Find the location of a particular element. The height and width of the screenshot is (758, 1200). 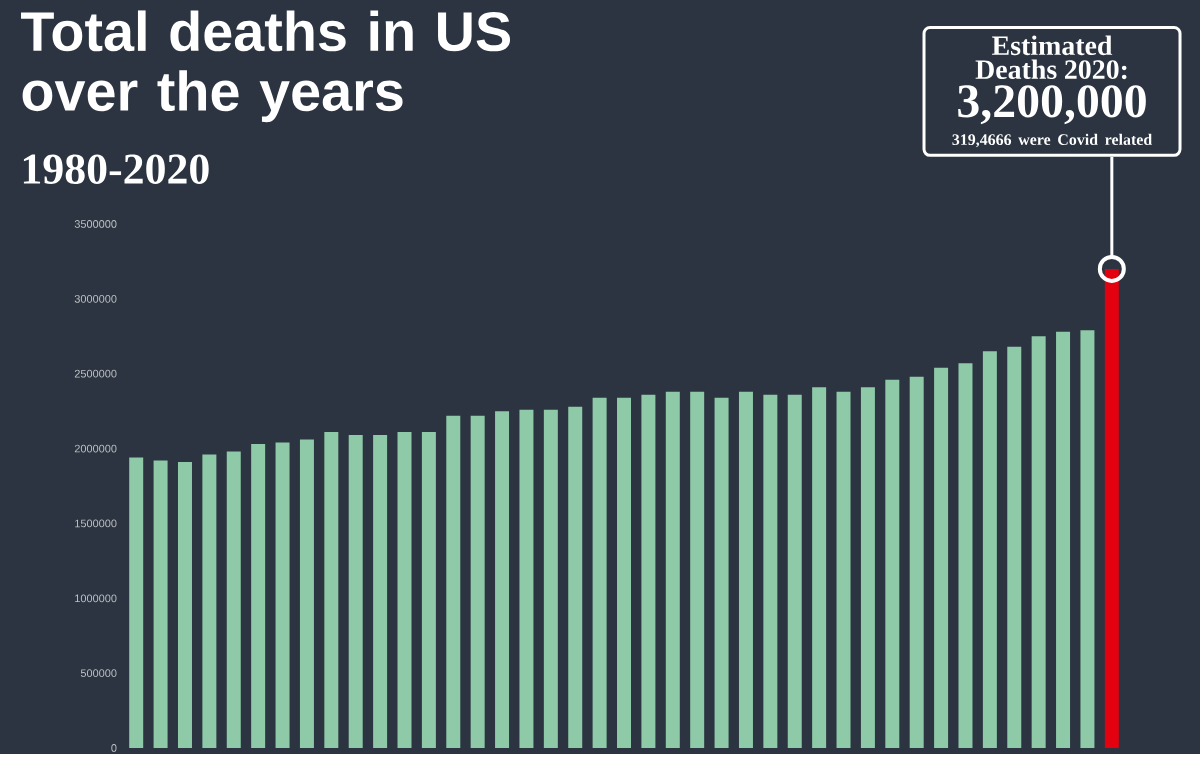

text: 3,200,000 is located at coordinates (1052, 104).